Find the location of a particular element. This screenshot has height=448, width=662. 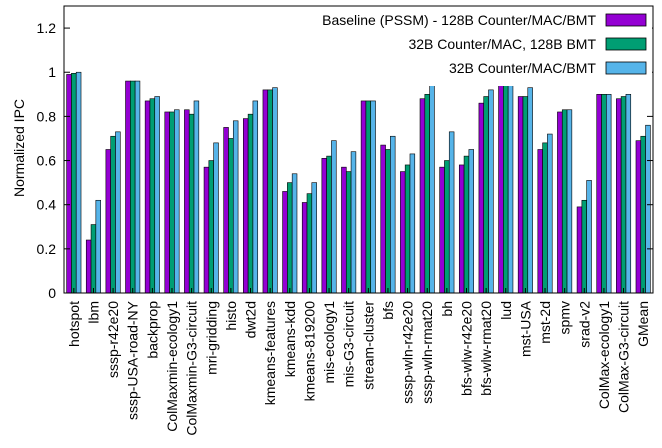

x-tick-label: hotspot is located at coordinates (74, 324).